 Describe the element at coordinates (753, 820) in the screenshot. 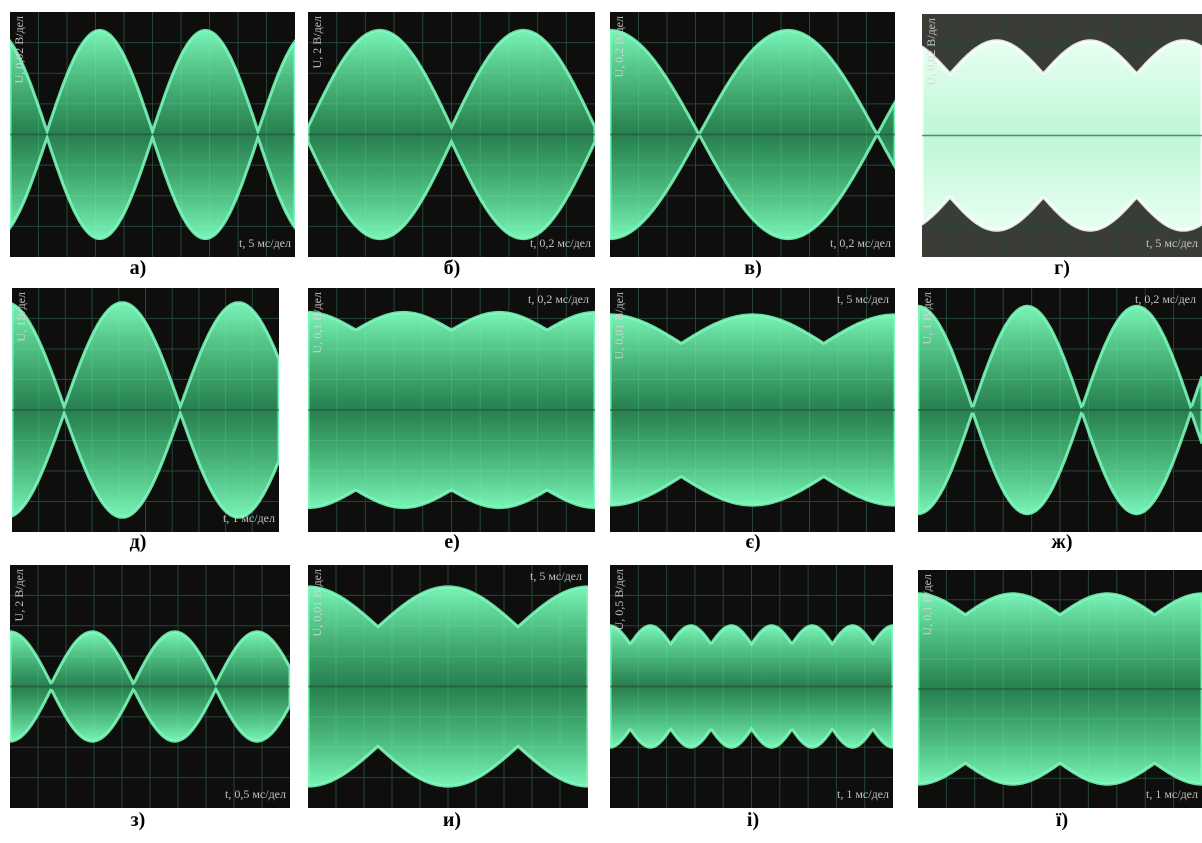

I see `panel-caption: і)` at that location.